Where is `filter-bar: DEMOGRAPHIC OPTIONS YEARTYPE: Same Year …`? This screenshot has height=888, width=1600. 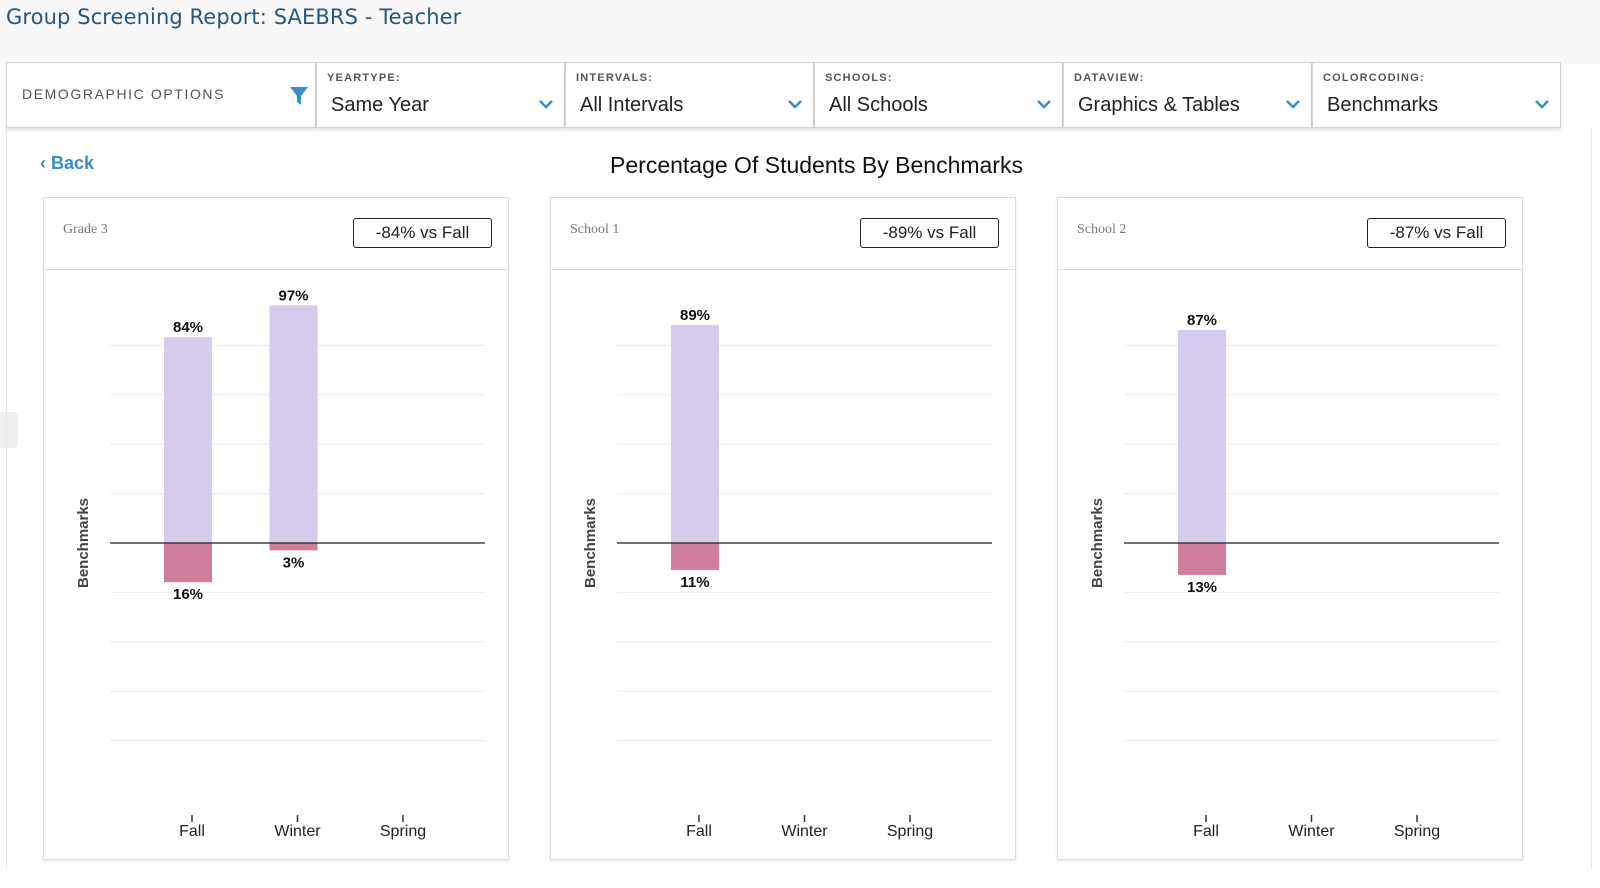 filter-bar: DEMOGRAPHIC OPTIONS YEARTYPE: Same Year … is located at coordinates (799, 95).